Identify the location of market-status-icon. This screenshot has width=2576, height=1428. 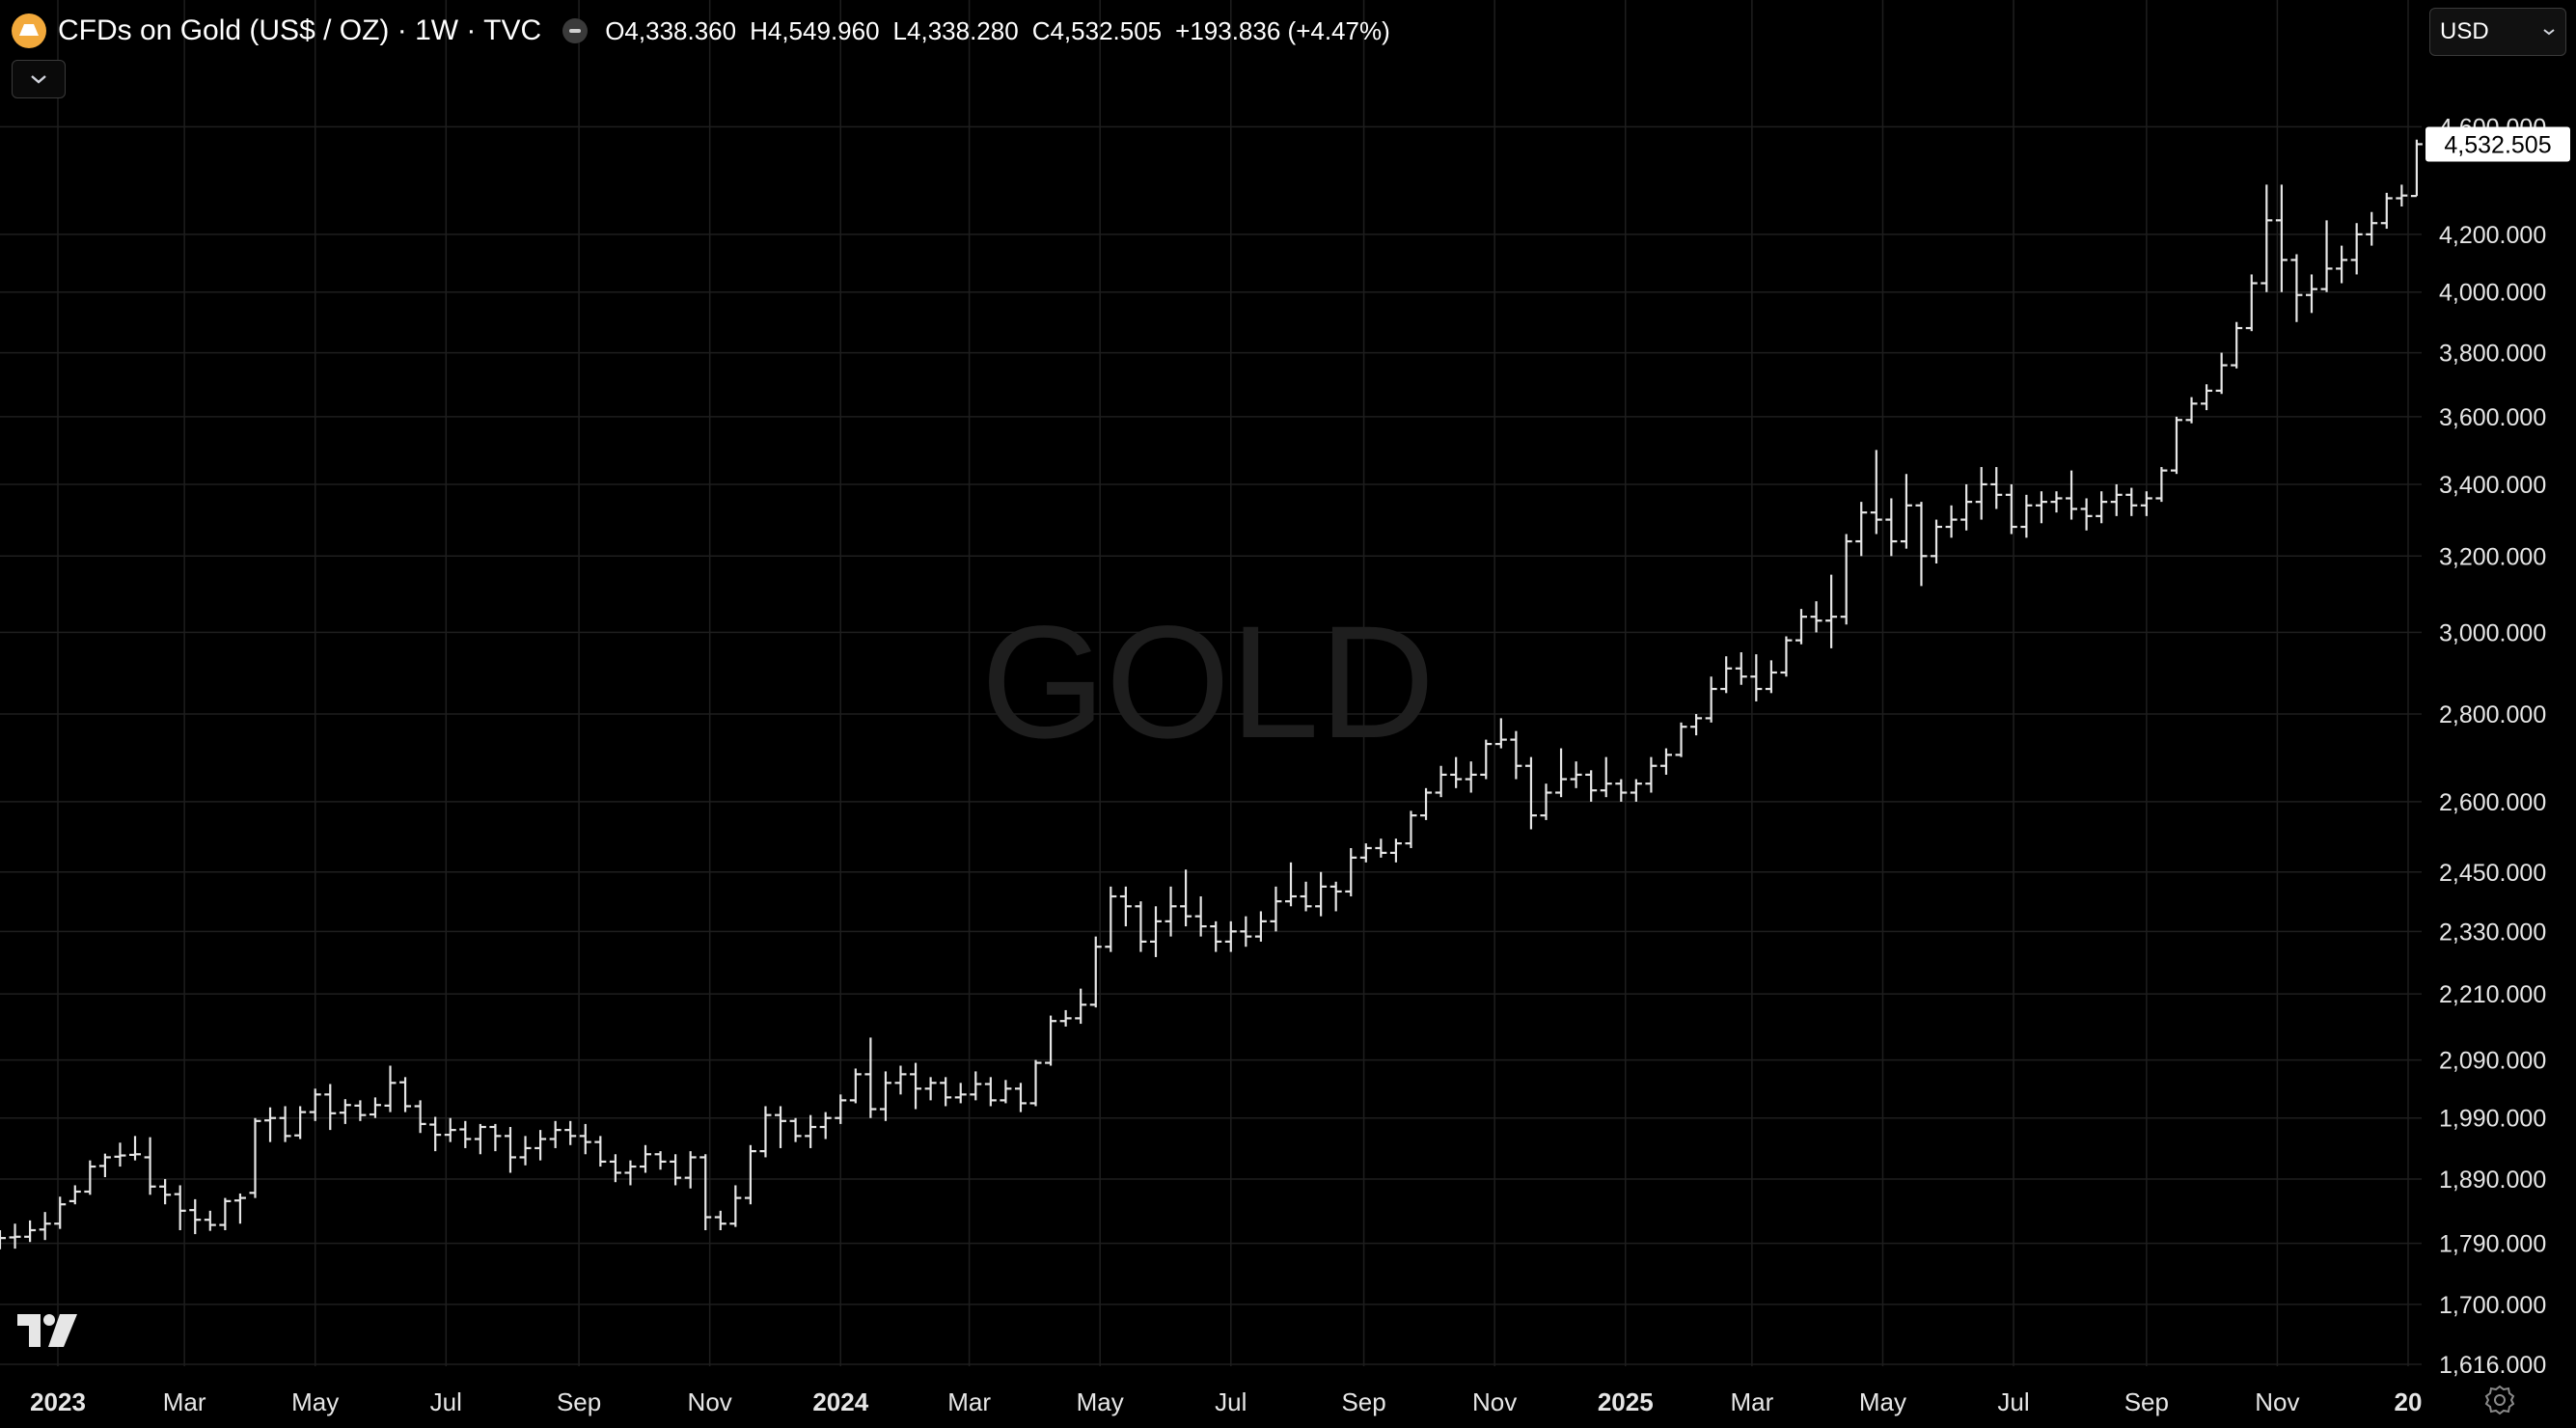
(576, 31).